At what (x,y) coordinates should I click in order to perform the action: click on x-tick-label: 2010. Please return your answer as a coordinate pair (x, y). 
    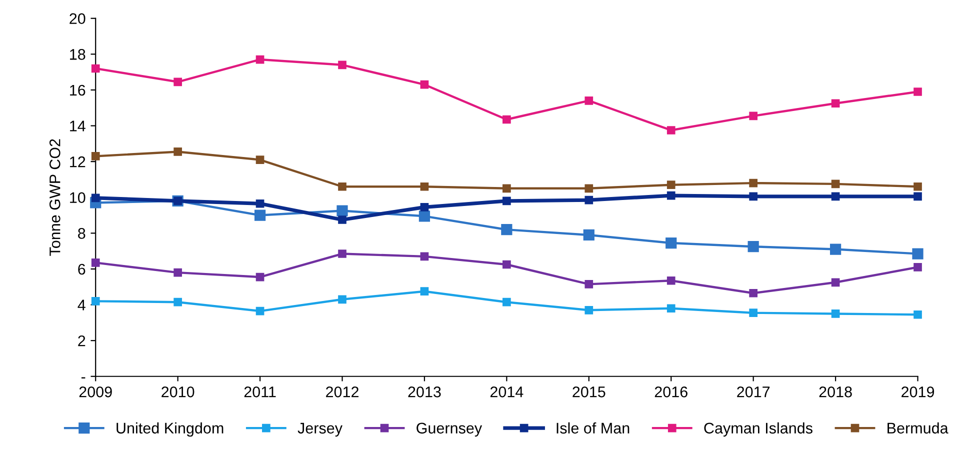
    Looking at the image, I should click on (178, 392).